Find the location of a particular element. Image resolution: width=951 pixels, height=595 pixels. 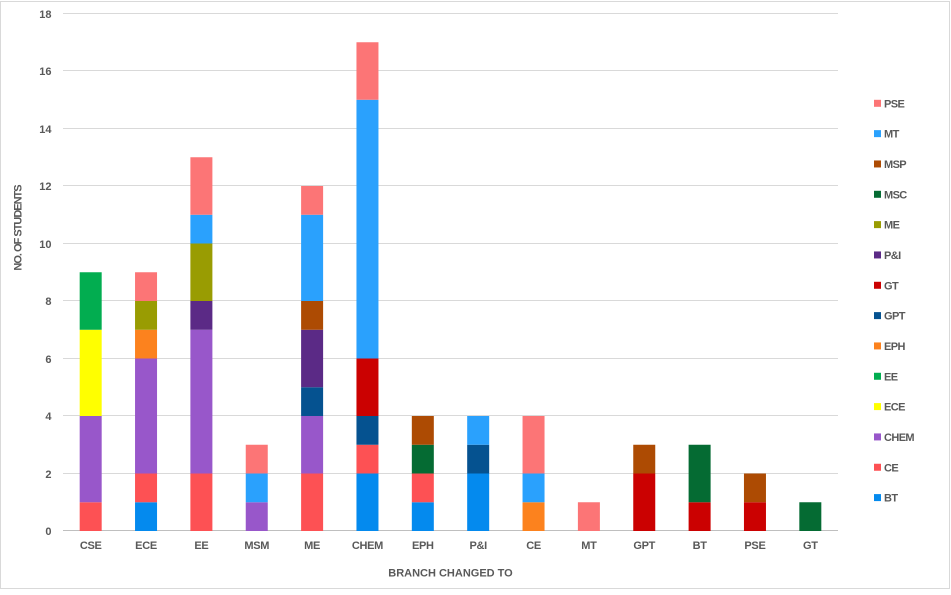

svg-text: MSM is located at coordinates (256, 546).